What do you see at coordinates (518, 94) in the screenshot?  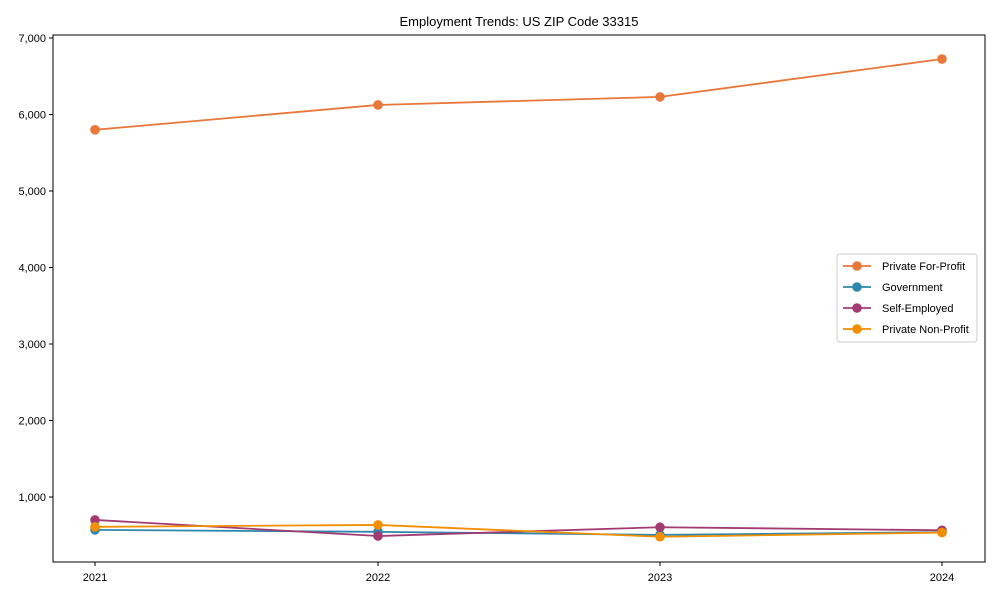 I see `series-private-for-profit` at bounding box center [518, 94].